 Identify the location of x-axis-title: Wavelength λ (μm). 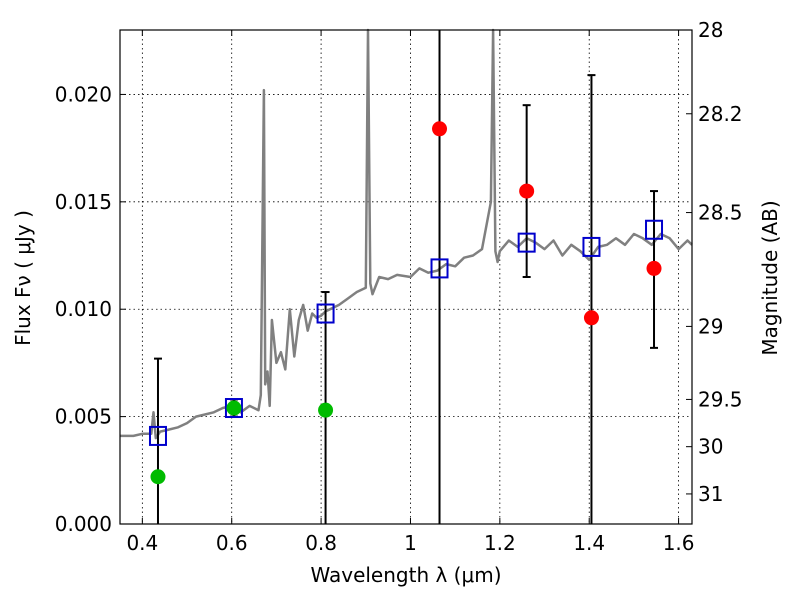
(405, 575).